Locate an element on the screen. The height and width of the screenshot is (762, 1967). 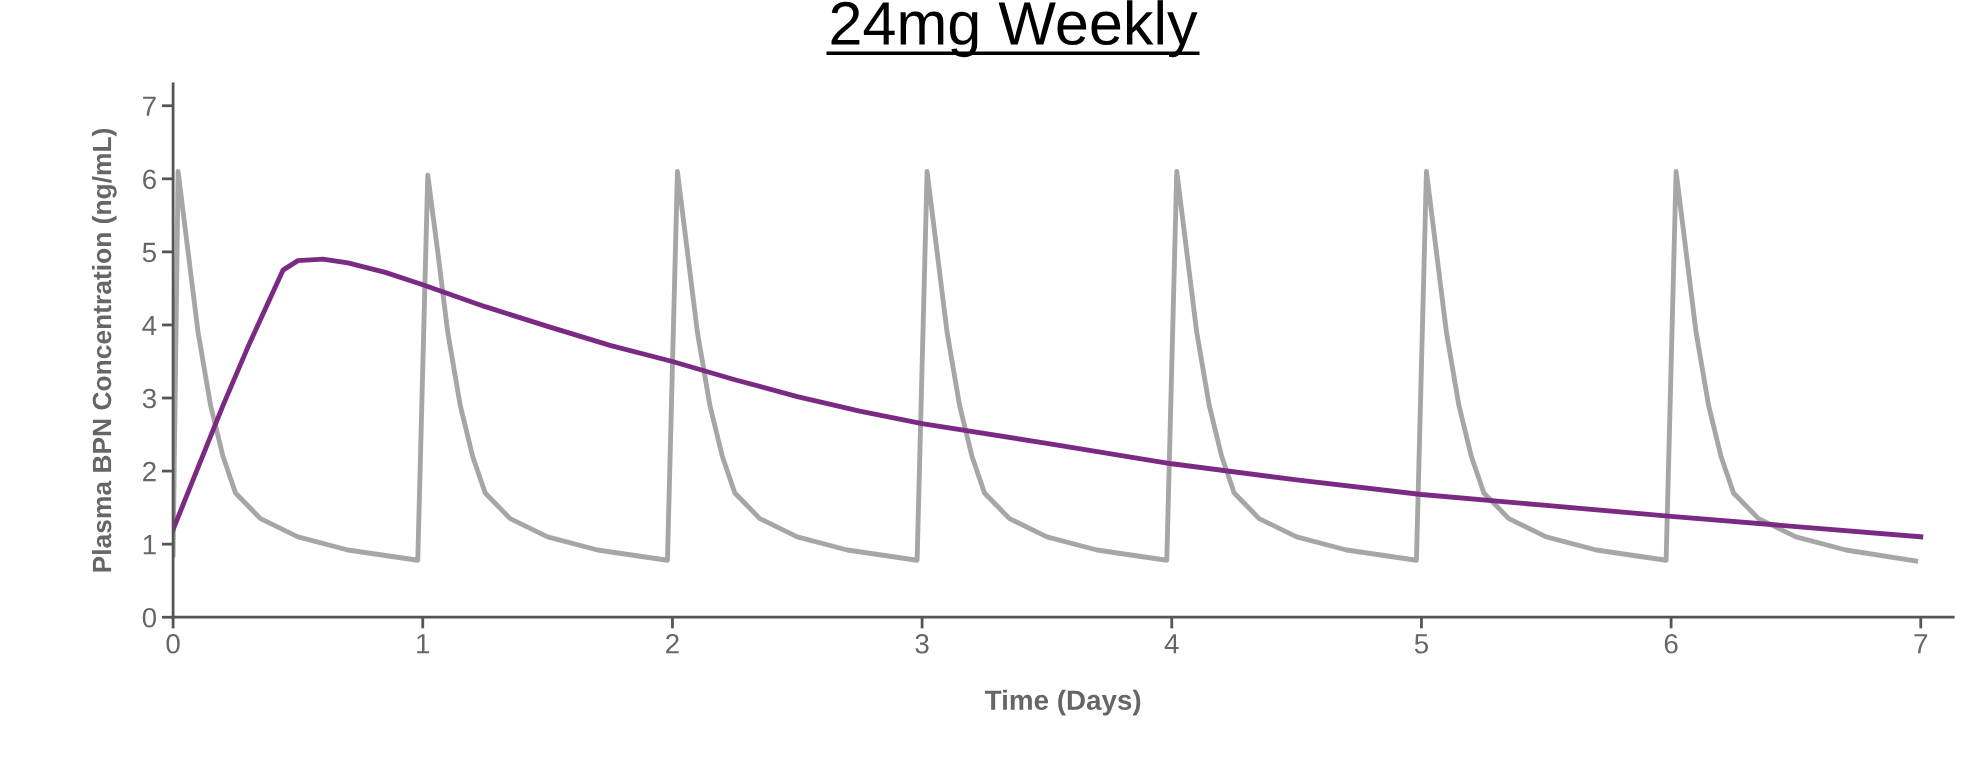
x-tick-label: 5 is located at coordinates (1421, 644).